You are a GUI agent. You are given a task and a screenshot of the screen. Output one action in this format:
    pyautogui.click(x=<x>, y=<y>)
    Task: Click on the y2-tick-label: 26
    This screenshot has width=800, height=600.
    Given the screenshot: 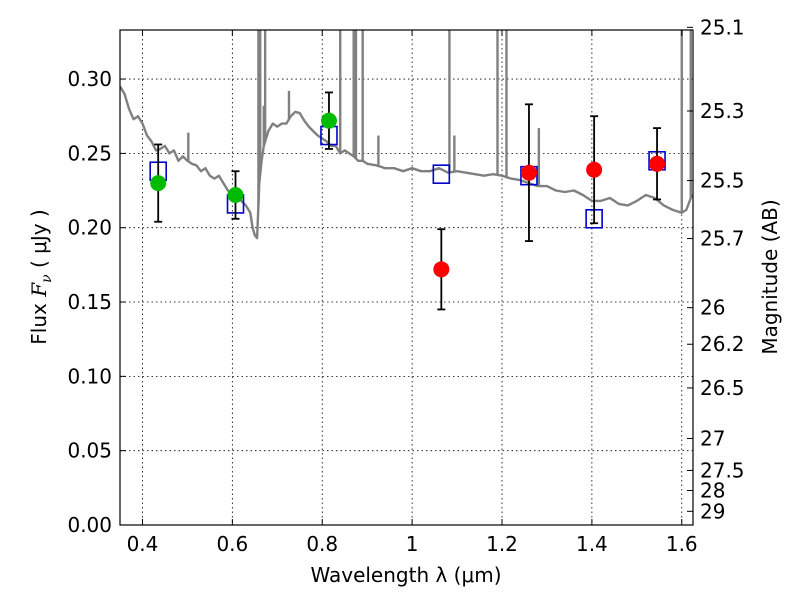 What is the action you would take?
    pyautogui.click(x=712, y=308)
    